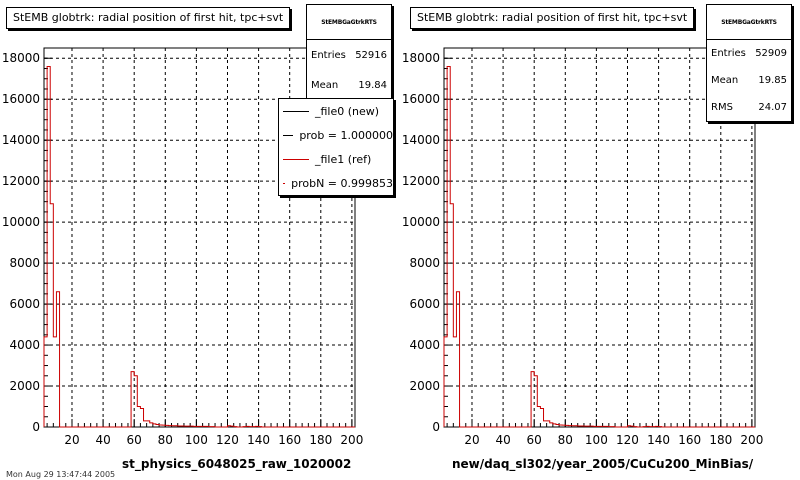 Image resolution: width=800 pixels, height=480 pixels. I want to click on legend-label: probN = 0.999853, so click(342, 183).